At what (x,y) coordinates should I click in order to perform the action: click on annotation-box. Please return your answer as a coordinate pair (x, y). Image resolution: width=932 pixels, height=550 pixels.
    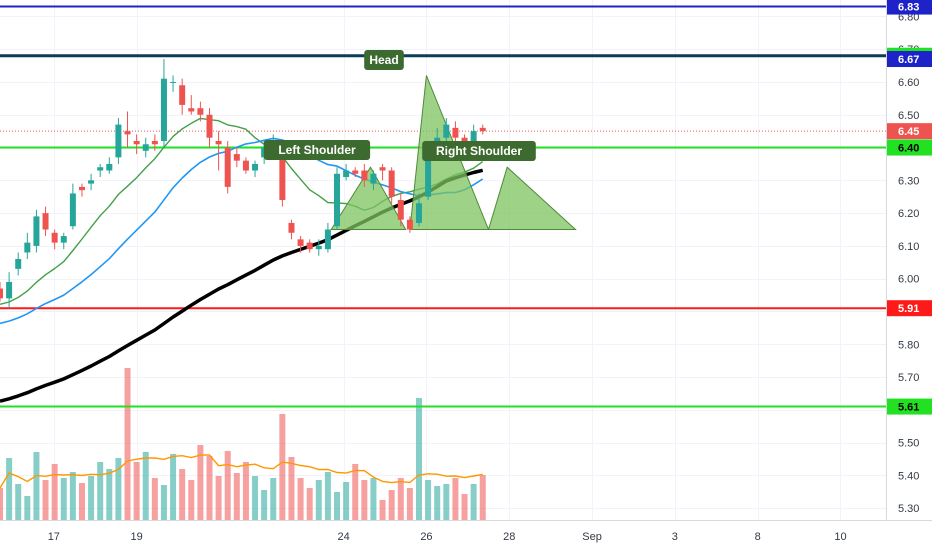
    Looking at the image, I should click on (317, 150).